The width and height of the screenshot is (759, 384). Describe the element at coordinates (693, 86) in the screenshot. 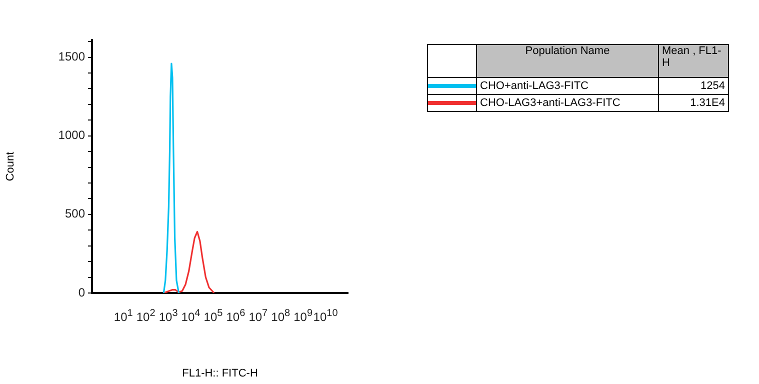

I see `text: 1254` at that location.